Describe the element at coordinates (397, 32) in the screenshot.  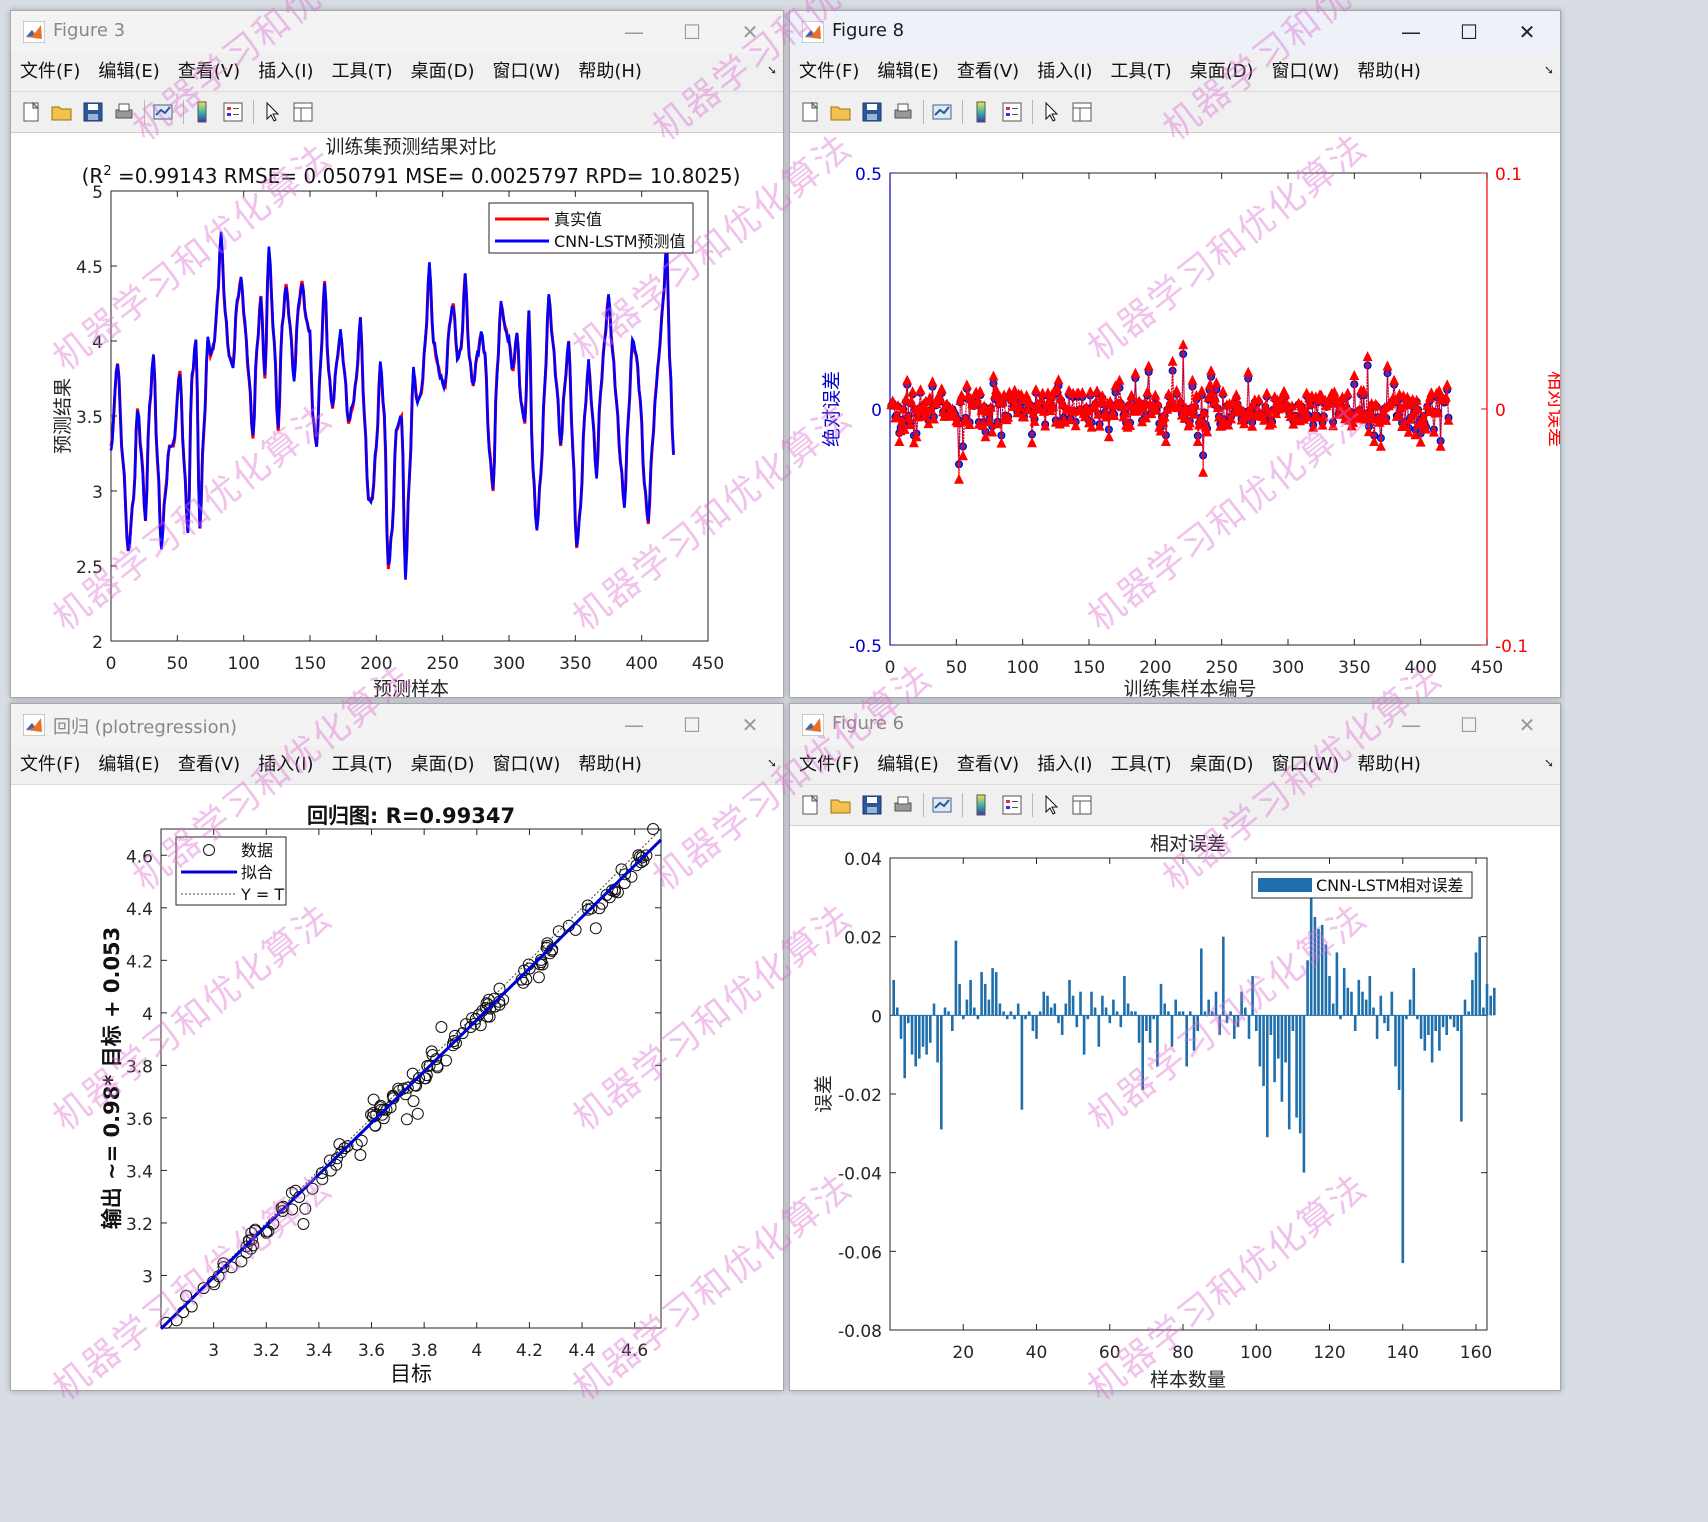
I see `title-bar: Figure 3 — ☐ ✕` at that location.